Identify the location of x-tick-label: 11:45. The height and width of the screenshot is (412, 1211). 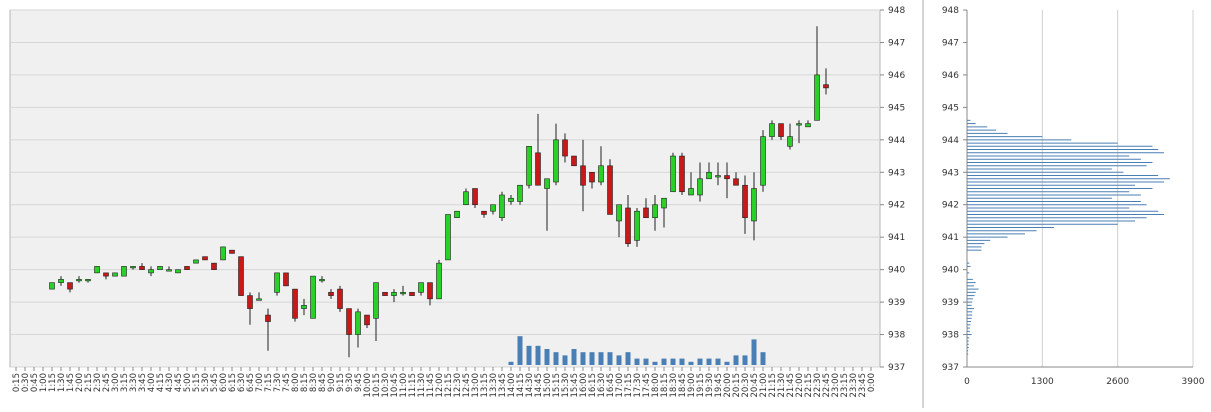
(431, 385).